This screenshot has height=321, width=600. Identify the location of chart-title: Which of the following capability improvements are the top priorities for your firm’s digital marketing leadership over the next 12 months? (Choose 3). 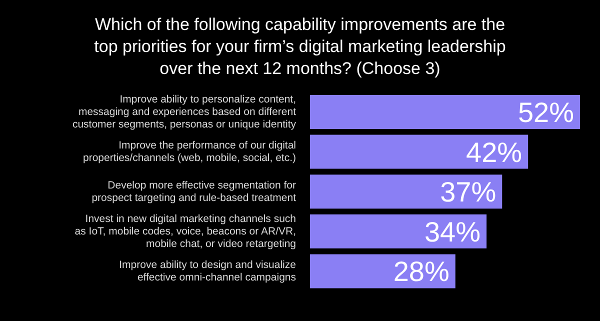
(300, 47).